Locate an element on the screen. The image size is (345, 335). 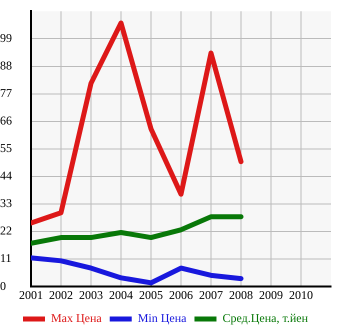
x-tick-label: 2003 is located at coordinates (91, 295).